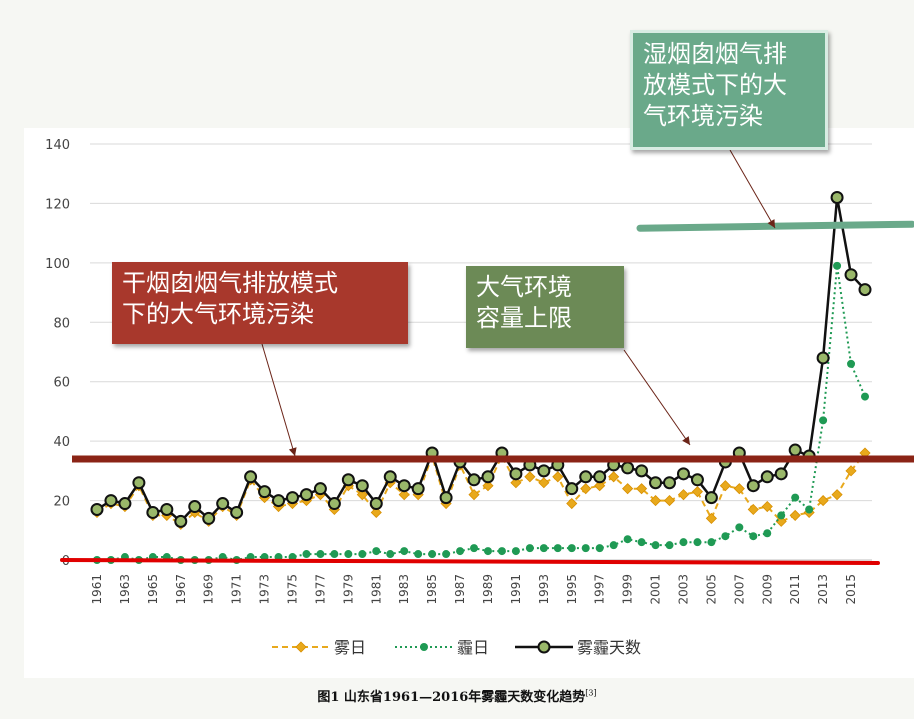 The width and height of the screenshot is (914, 719). What do you see at coordinates (292, 589) in the screenshot?
I see `x-tick-label: 1975` at bounding box center [292, 589].